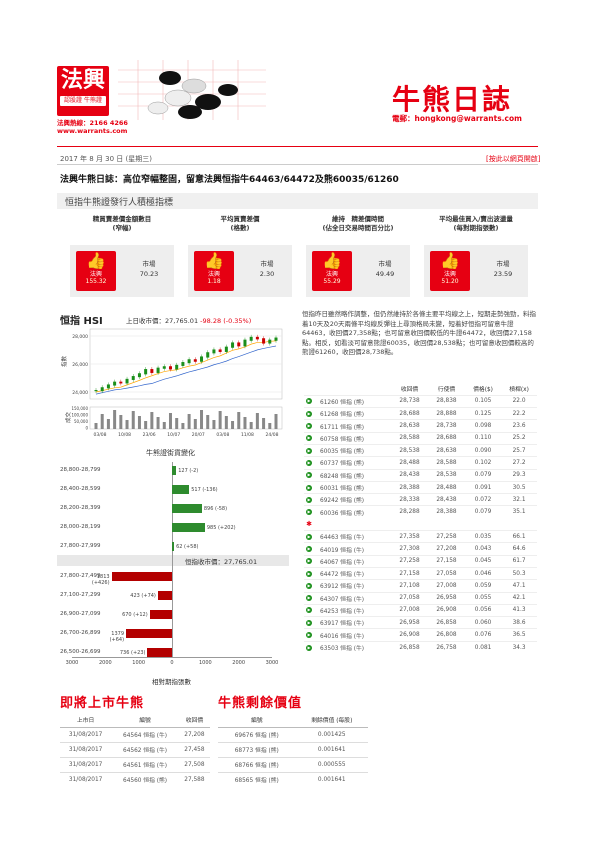 The image size is (595, 842). What do you see at coordinates (420, 463) in the screenshot?
I see `table-row: ▶ 60737 恒指 (熊) 28,488 28,588 0.102 27.2` at bounding box center [420, 463].